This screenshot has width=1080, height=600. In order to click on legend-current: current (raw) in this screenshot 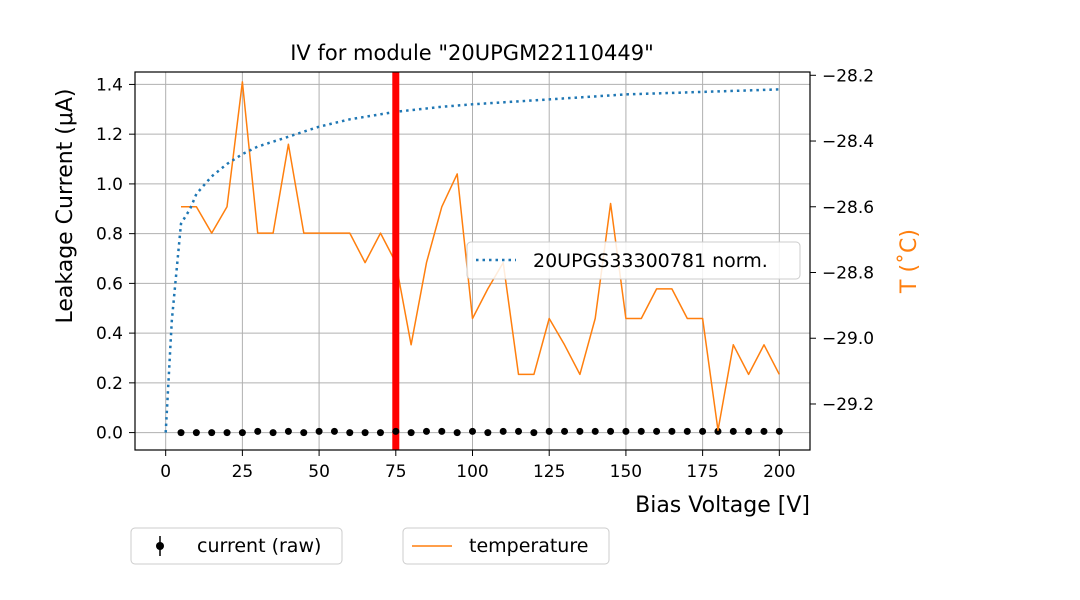, I will do `click(236, 546)`.